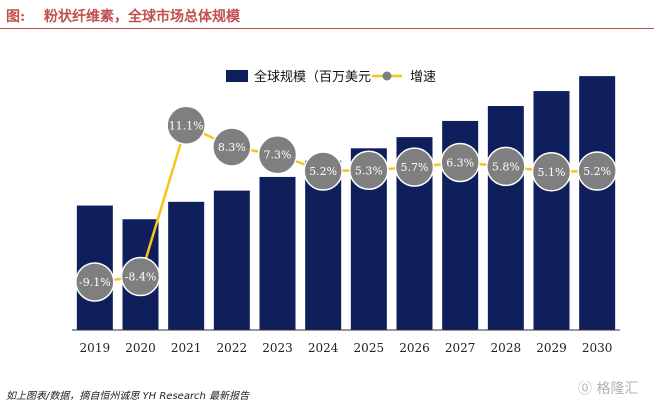 This screenshot has height=407, width=654. Describe the element at coordinates (551, 348) in the screenshot. I see `x-tick-label-2029: 2029` at that location.